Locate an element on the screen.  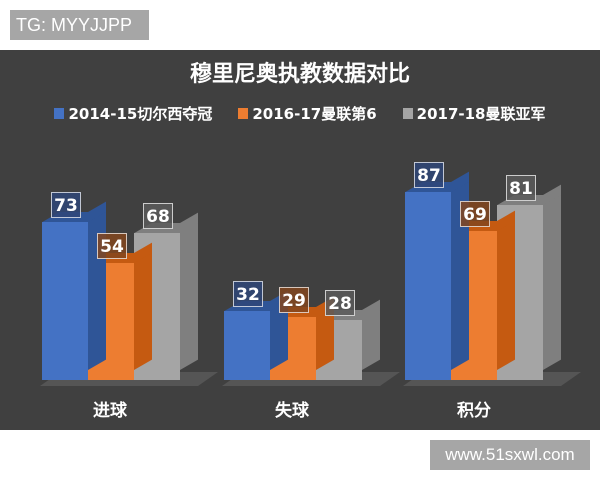
category-label: 进球 is located at coordinates (110, 411).